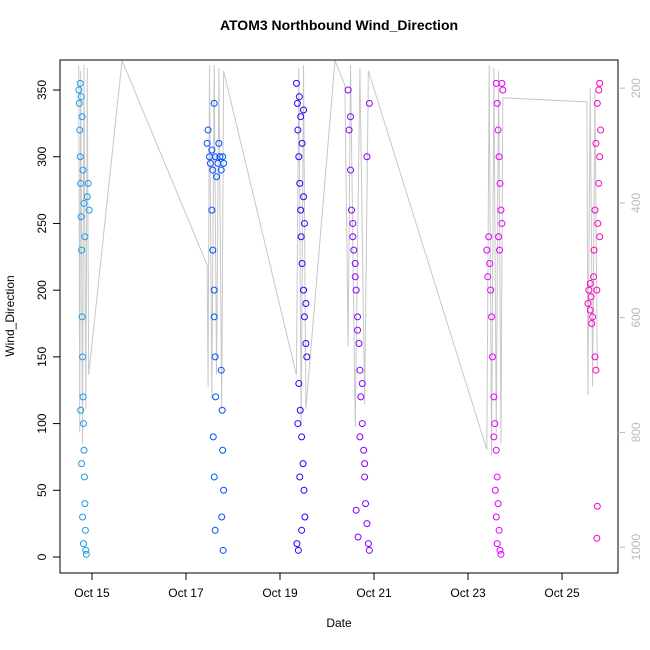 This screenshot has height=650, width=650. What do you see at coordinates (339, 623) in the screenshot?
I see `x-axis-label: Date` at bounding box center [339, 623].